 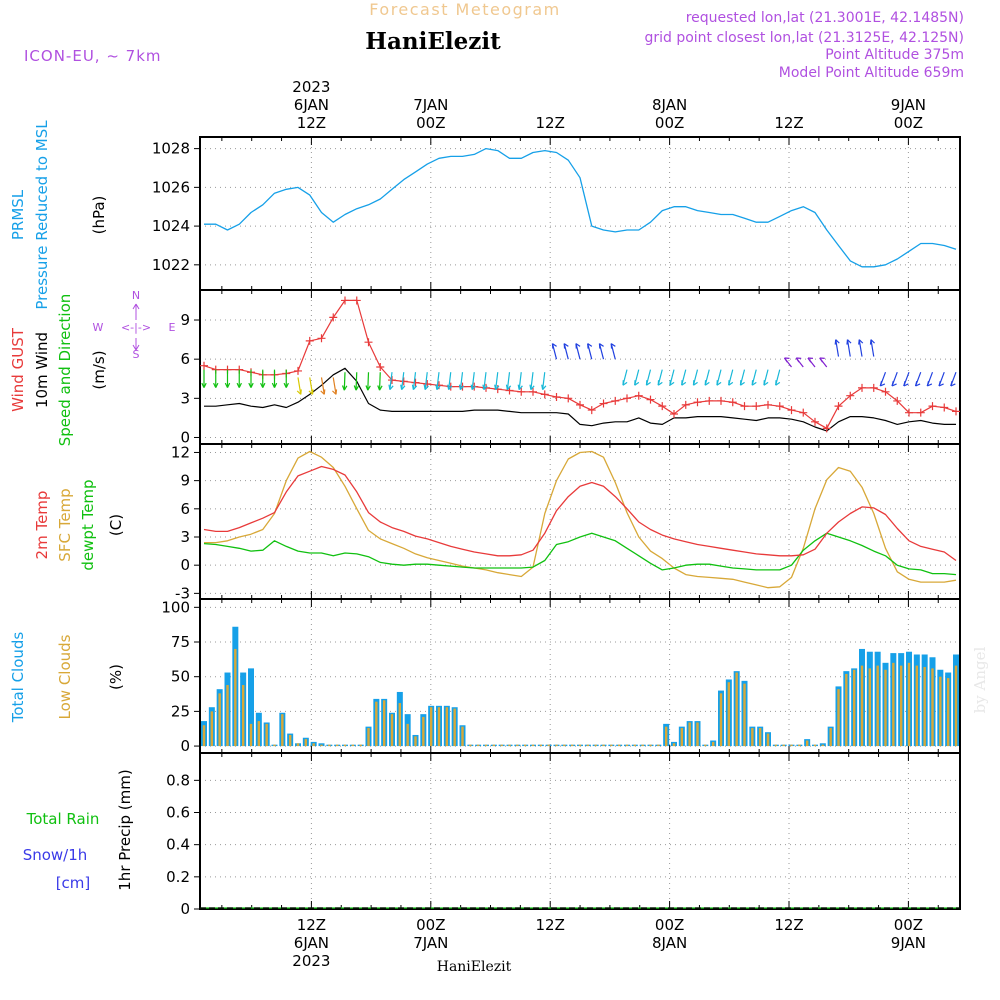 I want to click on bottom-time-date: 6JAN, so click(x=311, y=943).